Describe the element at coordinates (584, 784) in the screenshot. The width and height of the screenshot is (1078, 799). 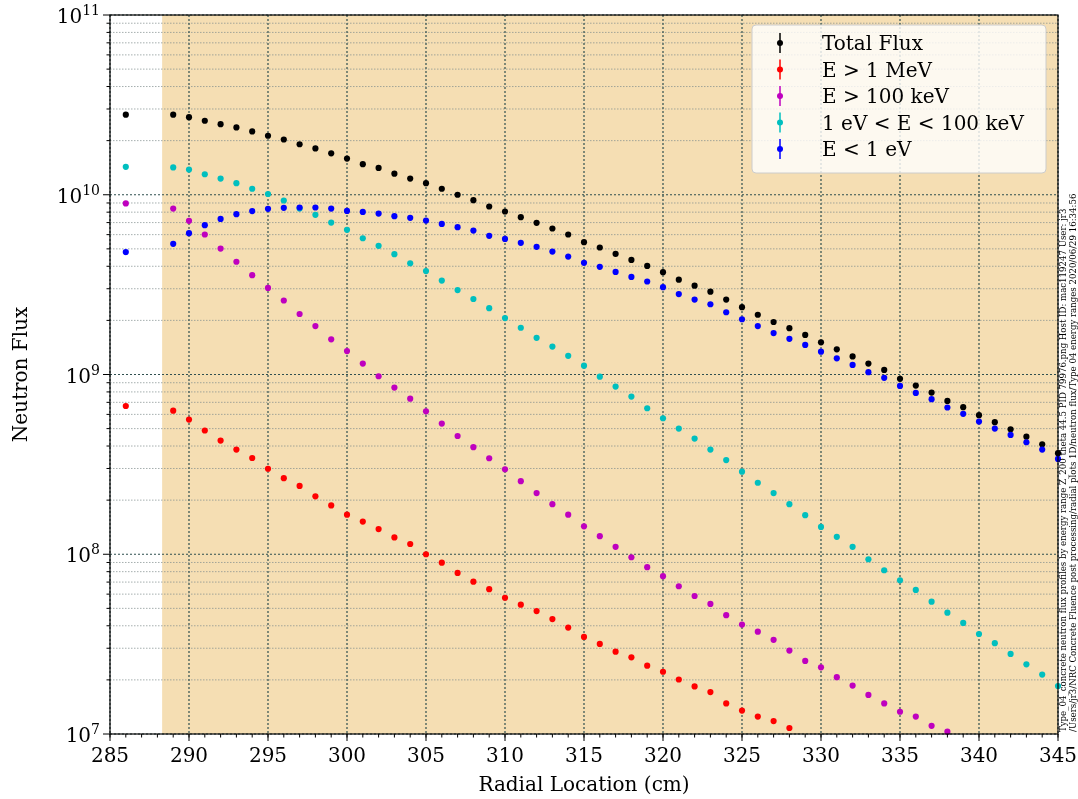
I see `x-axis-title: Radial Location (cm)` at that location.